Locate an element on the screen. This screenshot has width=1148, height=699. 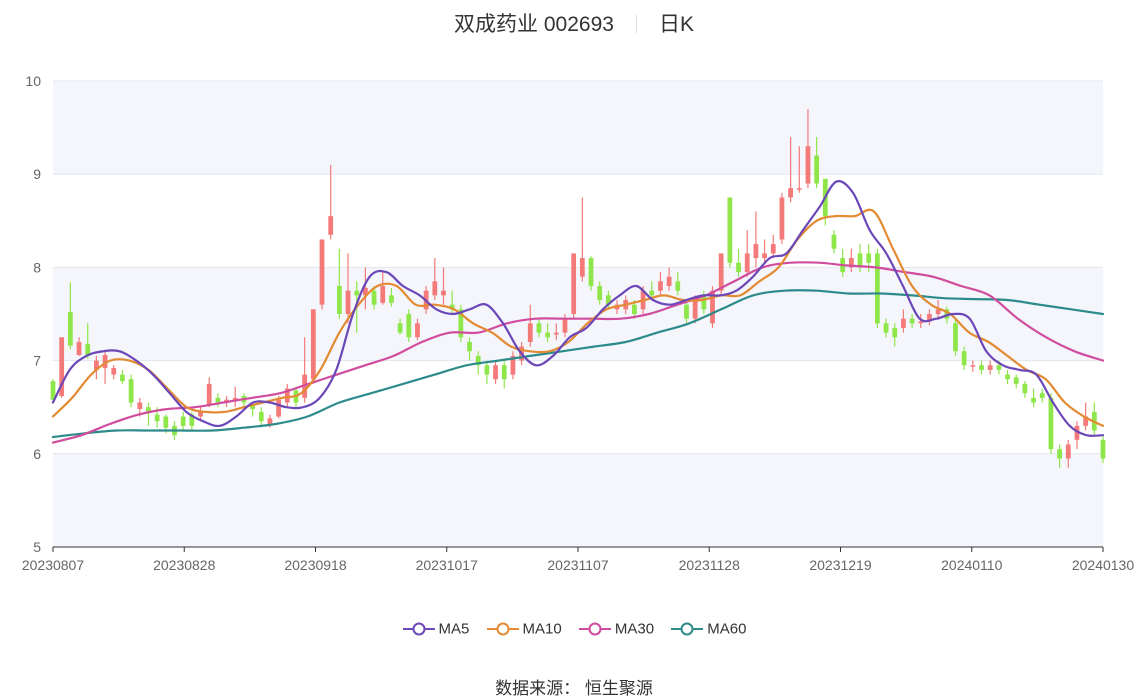
data-source: 数据来源： 恒生聚源 is located at coordinates (574, 686).